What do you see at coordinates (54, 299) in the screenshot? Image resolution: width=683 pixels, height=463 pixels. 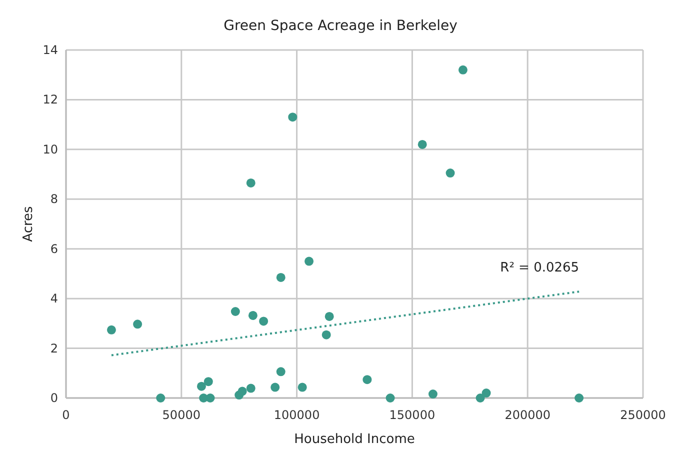 I see `y-tick-label: 4` at bounding box center [54, 299].